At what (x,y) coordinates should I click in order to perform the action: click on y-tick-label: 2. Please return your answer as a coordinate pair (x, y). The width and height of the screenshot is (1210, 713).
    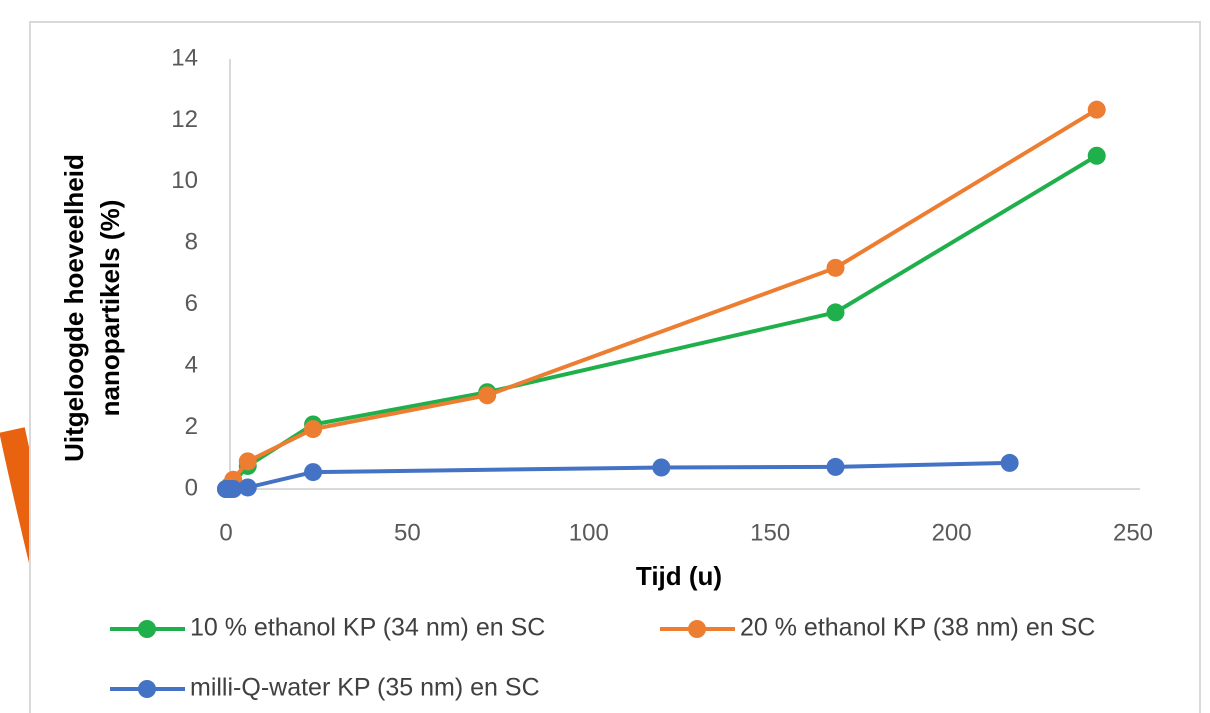
    Looking at the image, I should click on (191, 426).